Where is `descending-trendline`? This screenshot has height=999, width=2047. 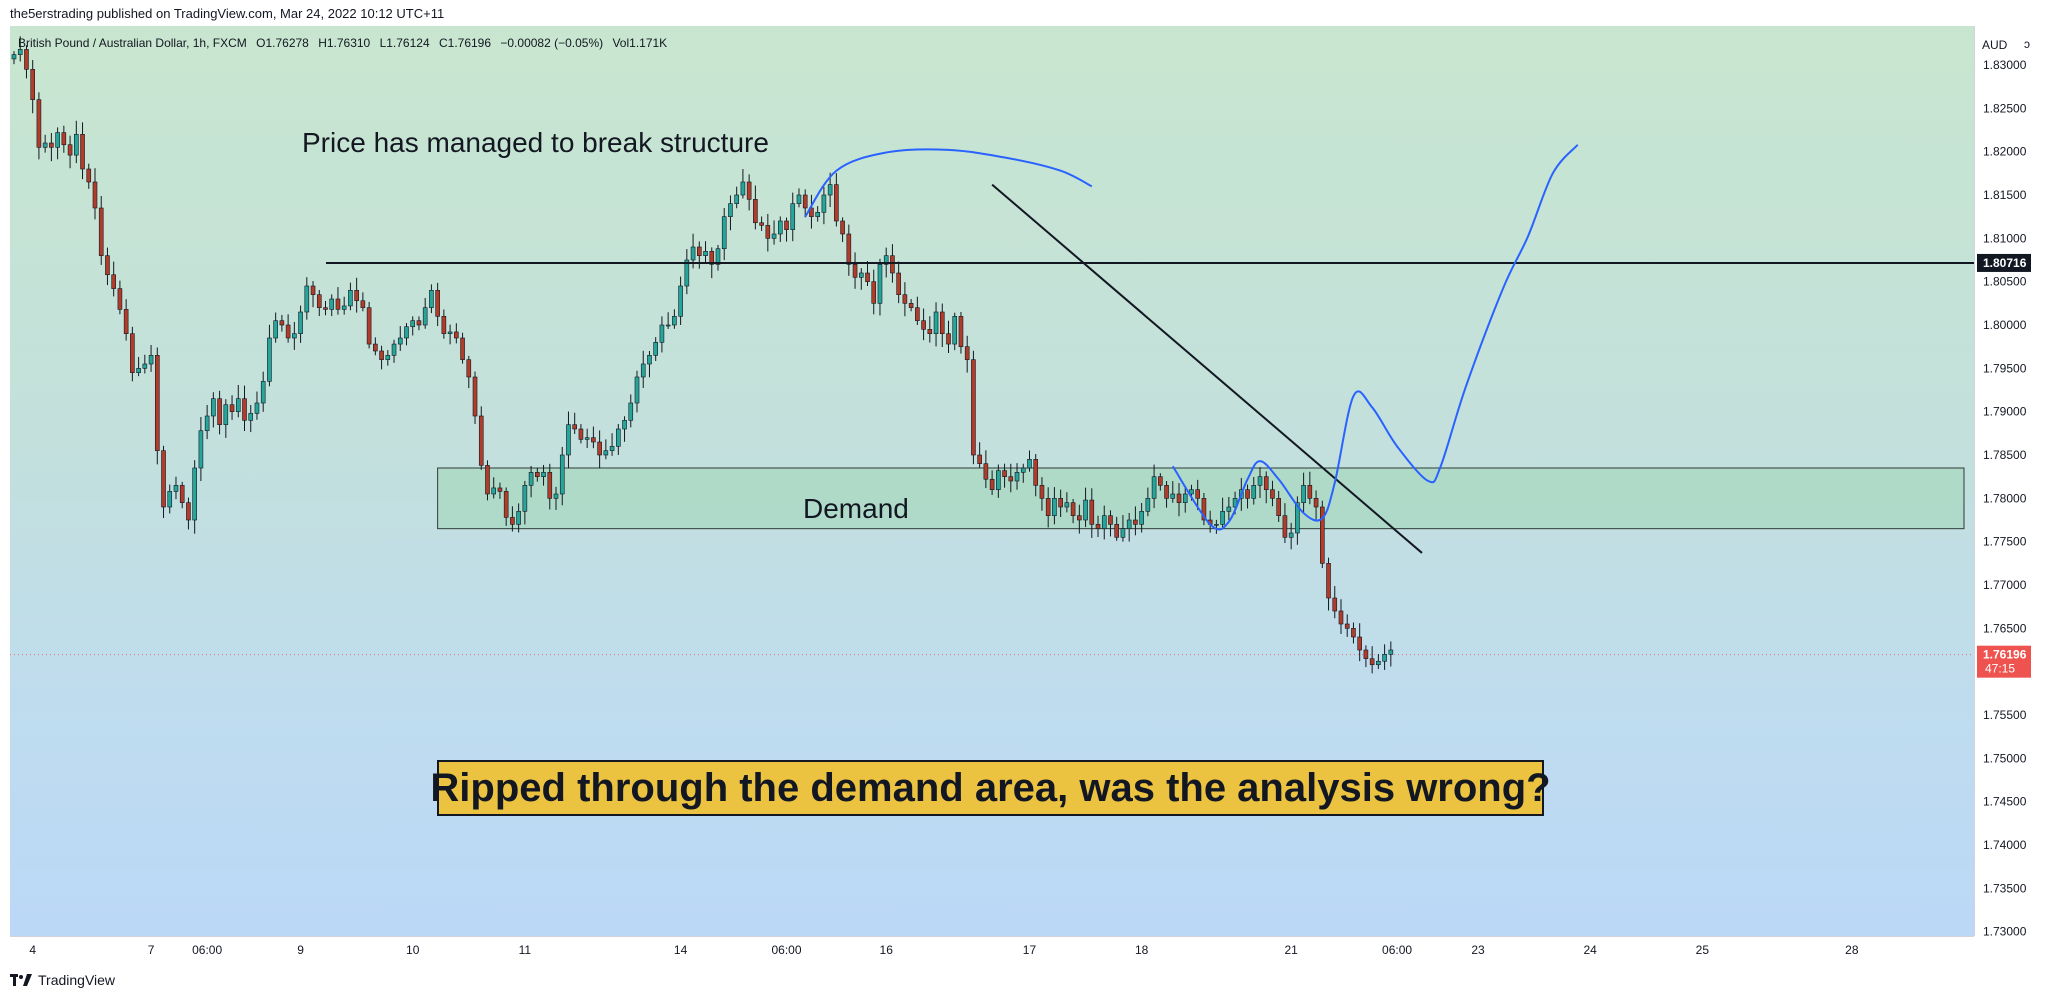 descending-trendline is located at coordinates (1207, 368).